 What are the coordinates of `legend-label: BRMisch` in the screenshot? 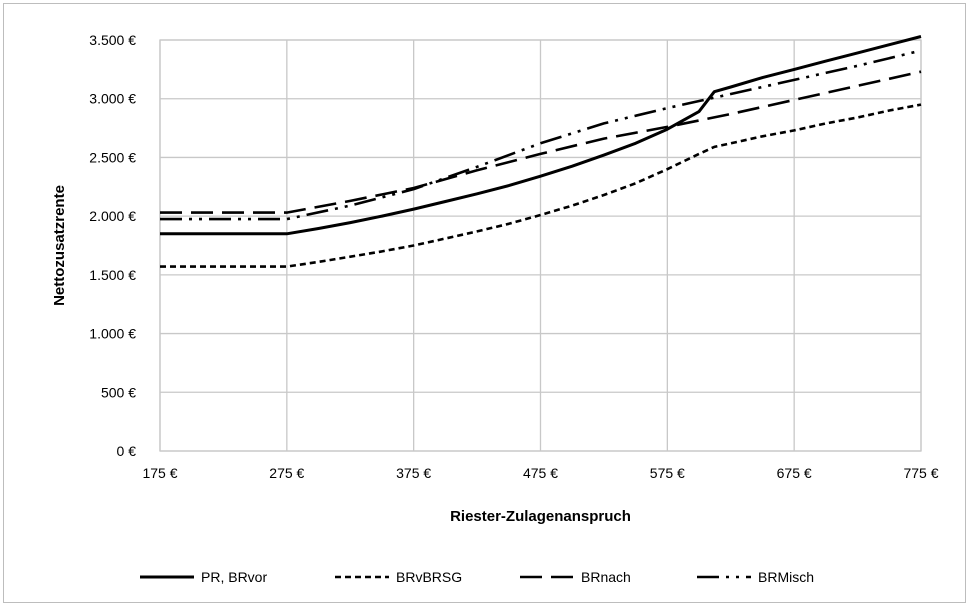 It's located at (786, 577).